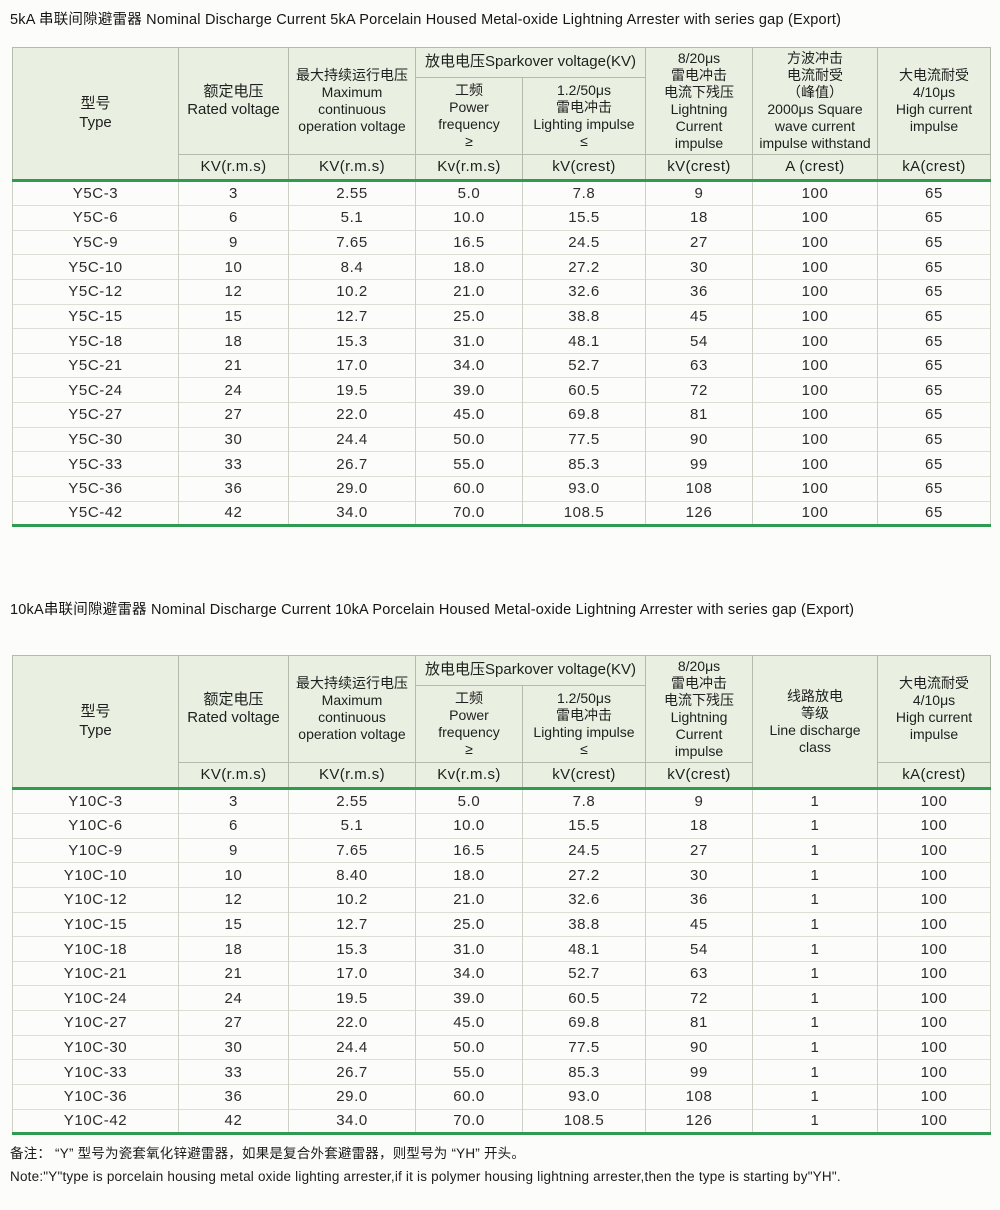  I want to click on value-cell: 2.55, so click(352, 801).